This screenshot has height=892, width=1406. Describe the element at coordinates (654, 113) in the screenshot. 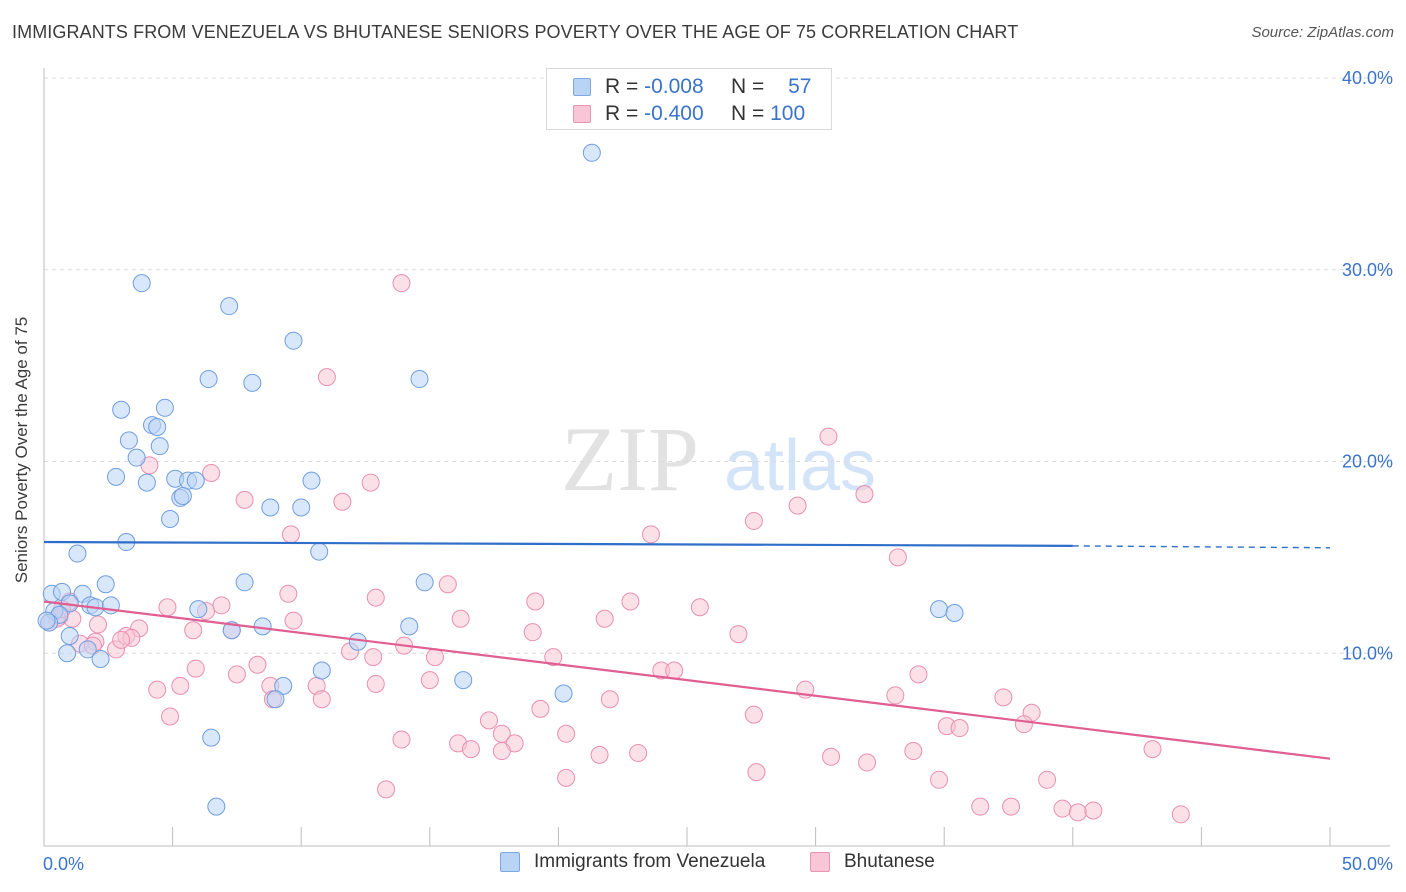

I see `legend-r-bhutanese: R = -0.400` at that location.